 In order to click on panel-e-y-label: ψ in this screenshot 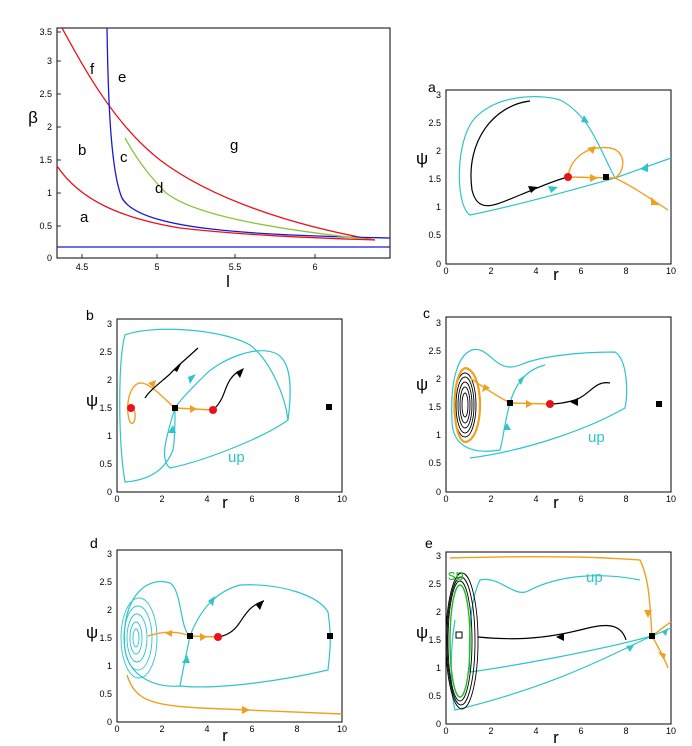, I will do `click(422, 632)`.